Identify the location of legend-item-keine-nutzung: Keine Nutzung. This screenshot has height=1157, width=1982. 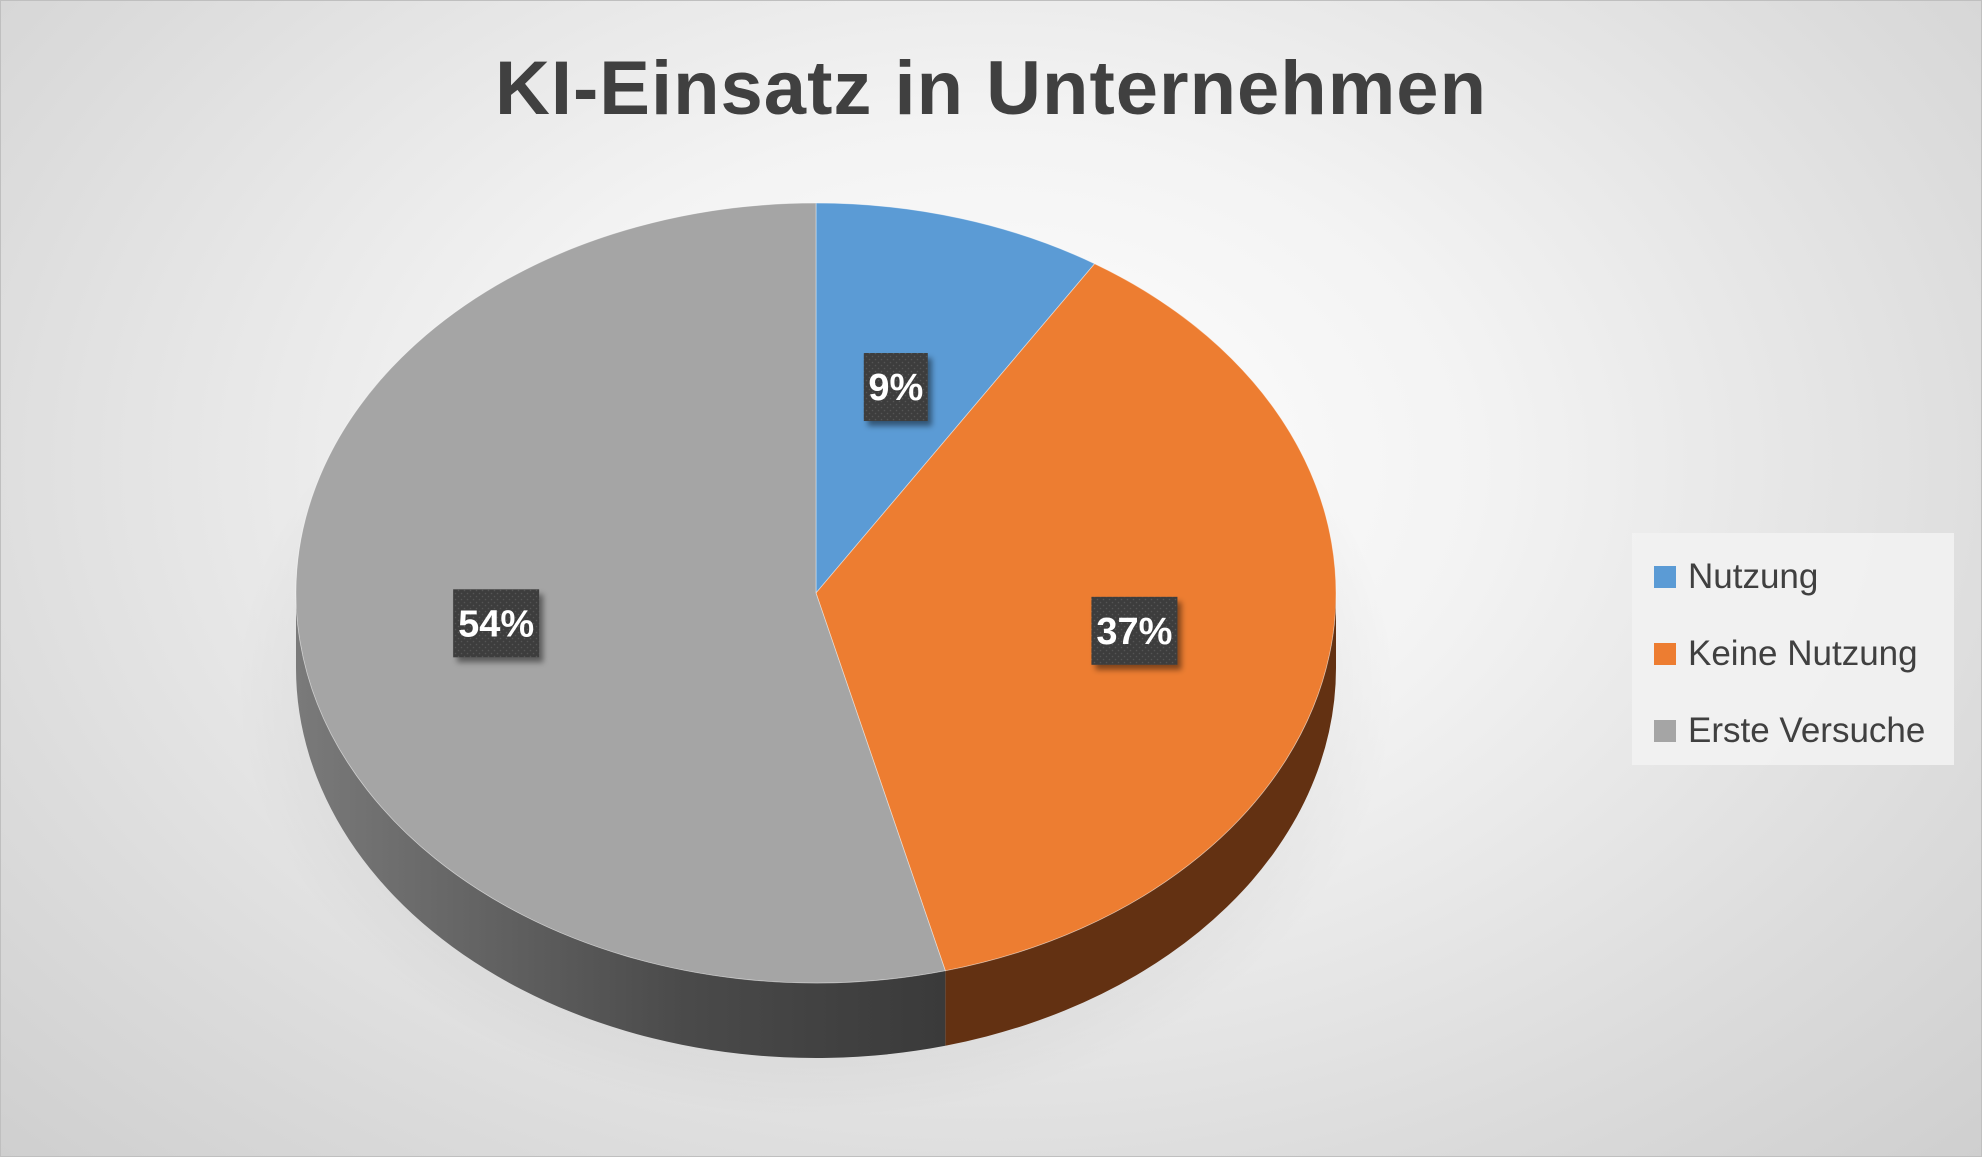
(1786, 654).